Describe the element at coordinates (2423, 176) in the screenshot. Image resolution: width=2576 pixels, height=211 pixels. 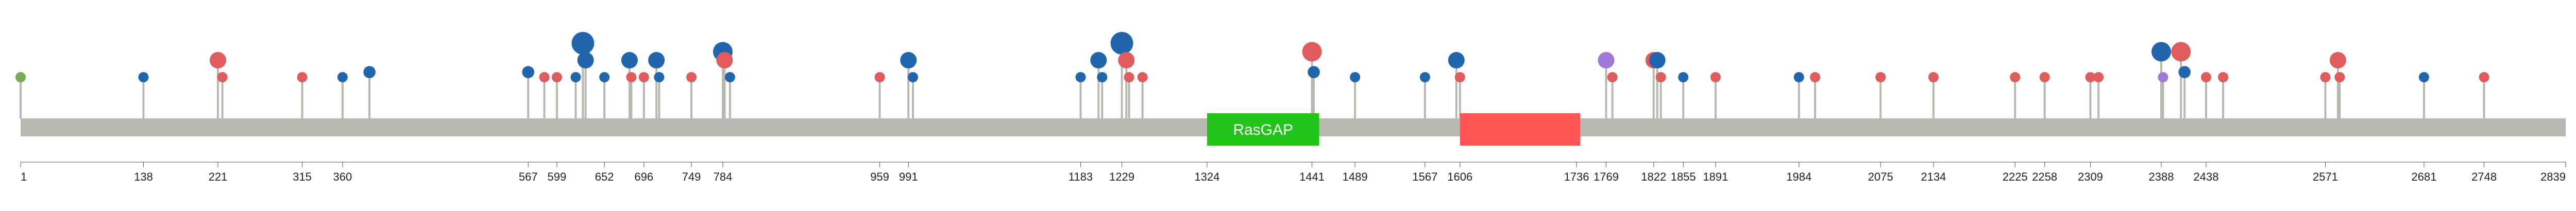
I see `axis-tick-label: 2681` at that location.